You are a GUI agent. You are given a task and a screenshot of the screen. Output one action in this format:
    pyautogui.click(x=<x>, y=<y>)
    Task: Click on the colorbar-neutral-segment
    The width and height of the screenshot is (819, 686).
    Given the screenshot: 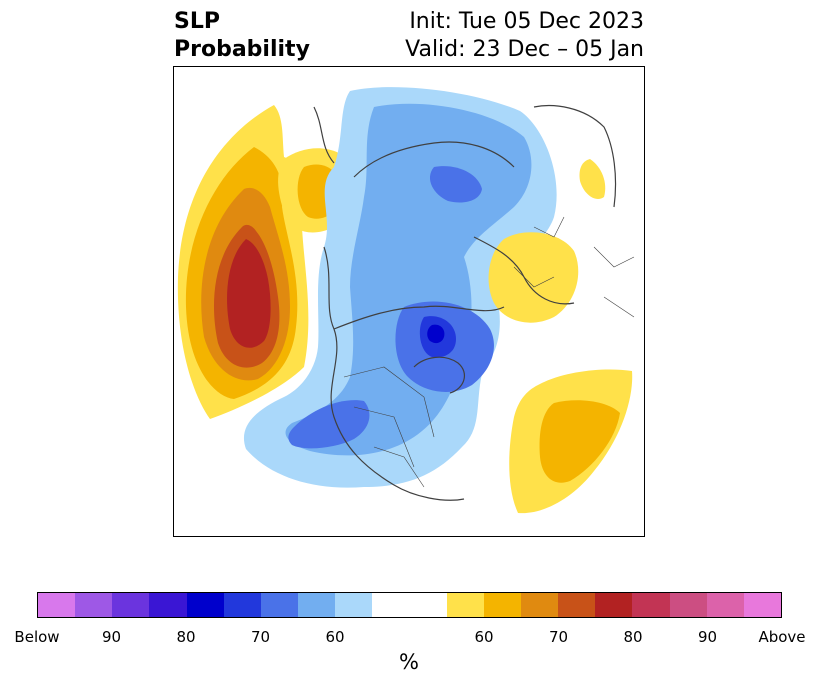 What is the action you would take?
    pyautogui.click(x=409, y=605)
    